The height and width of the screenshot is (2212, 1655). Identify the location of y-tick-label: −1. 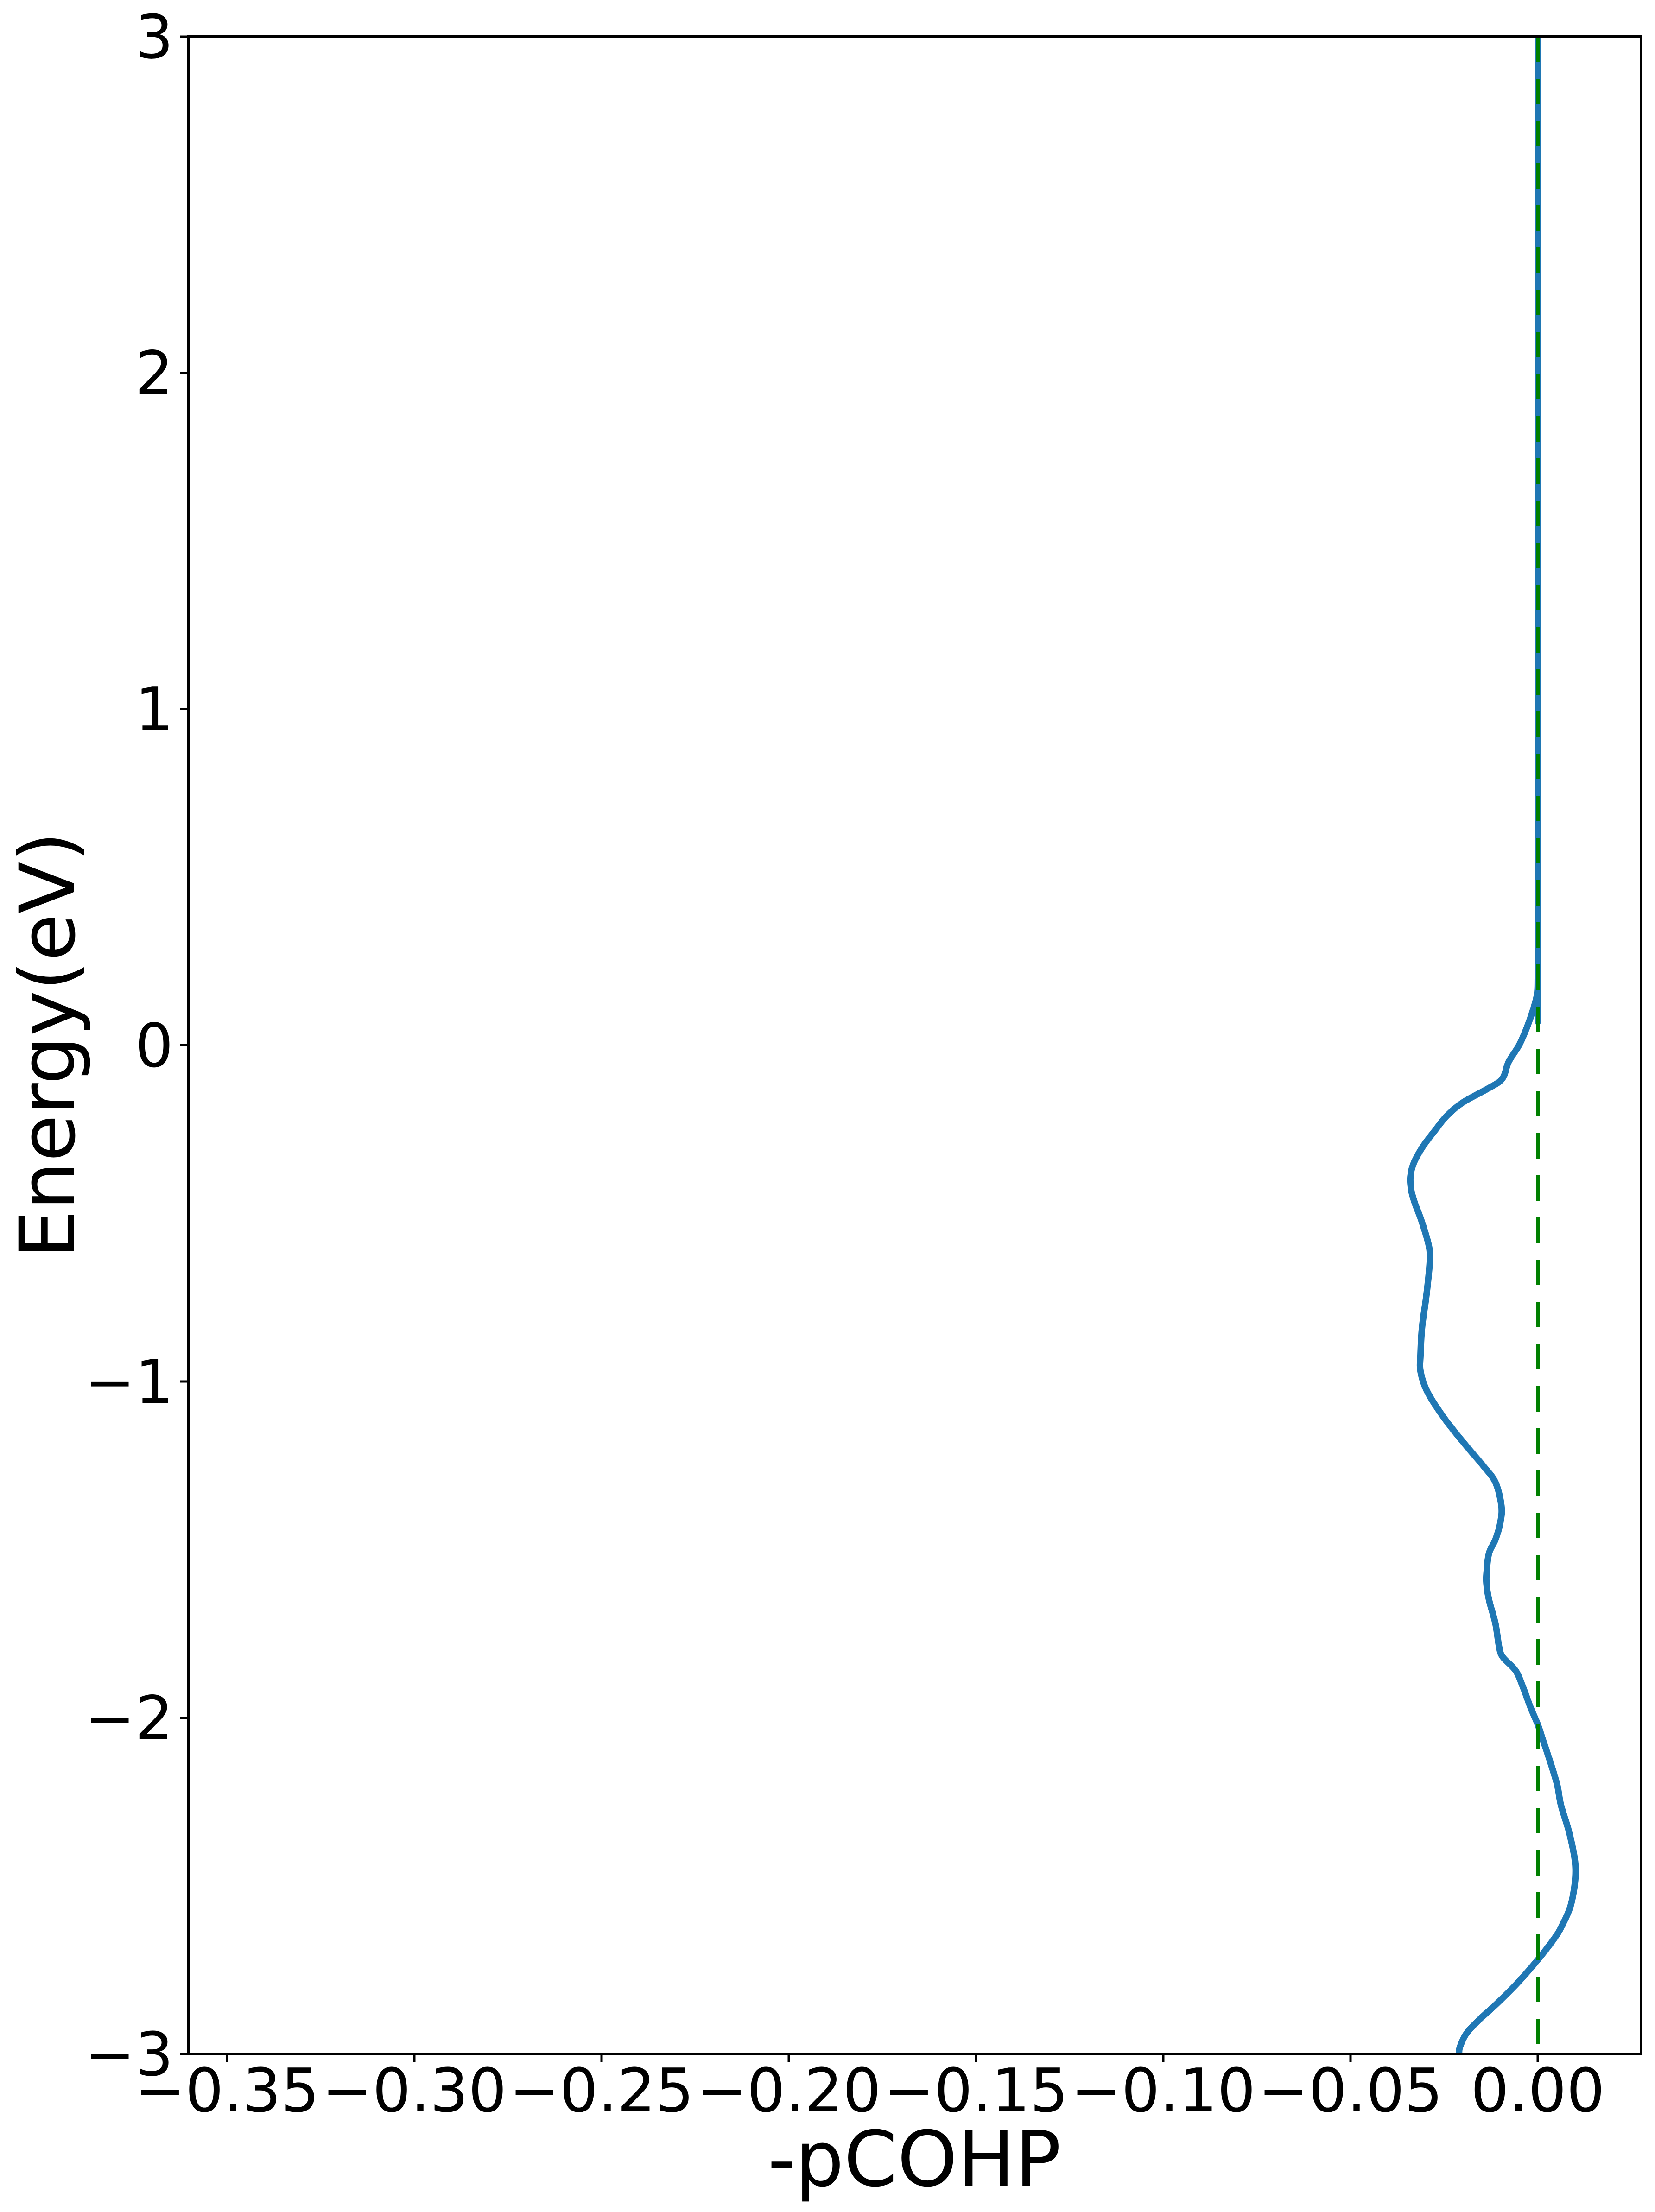
(128, 1382).